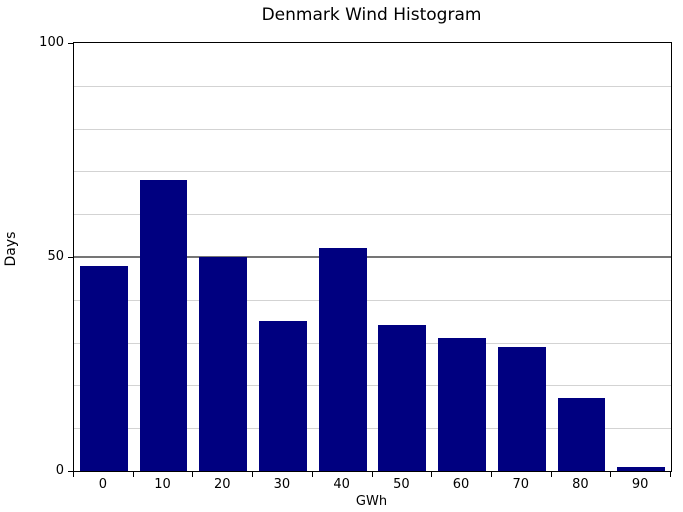  I want to click on bar-0-gwh, so click(103, 368).